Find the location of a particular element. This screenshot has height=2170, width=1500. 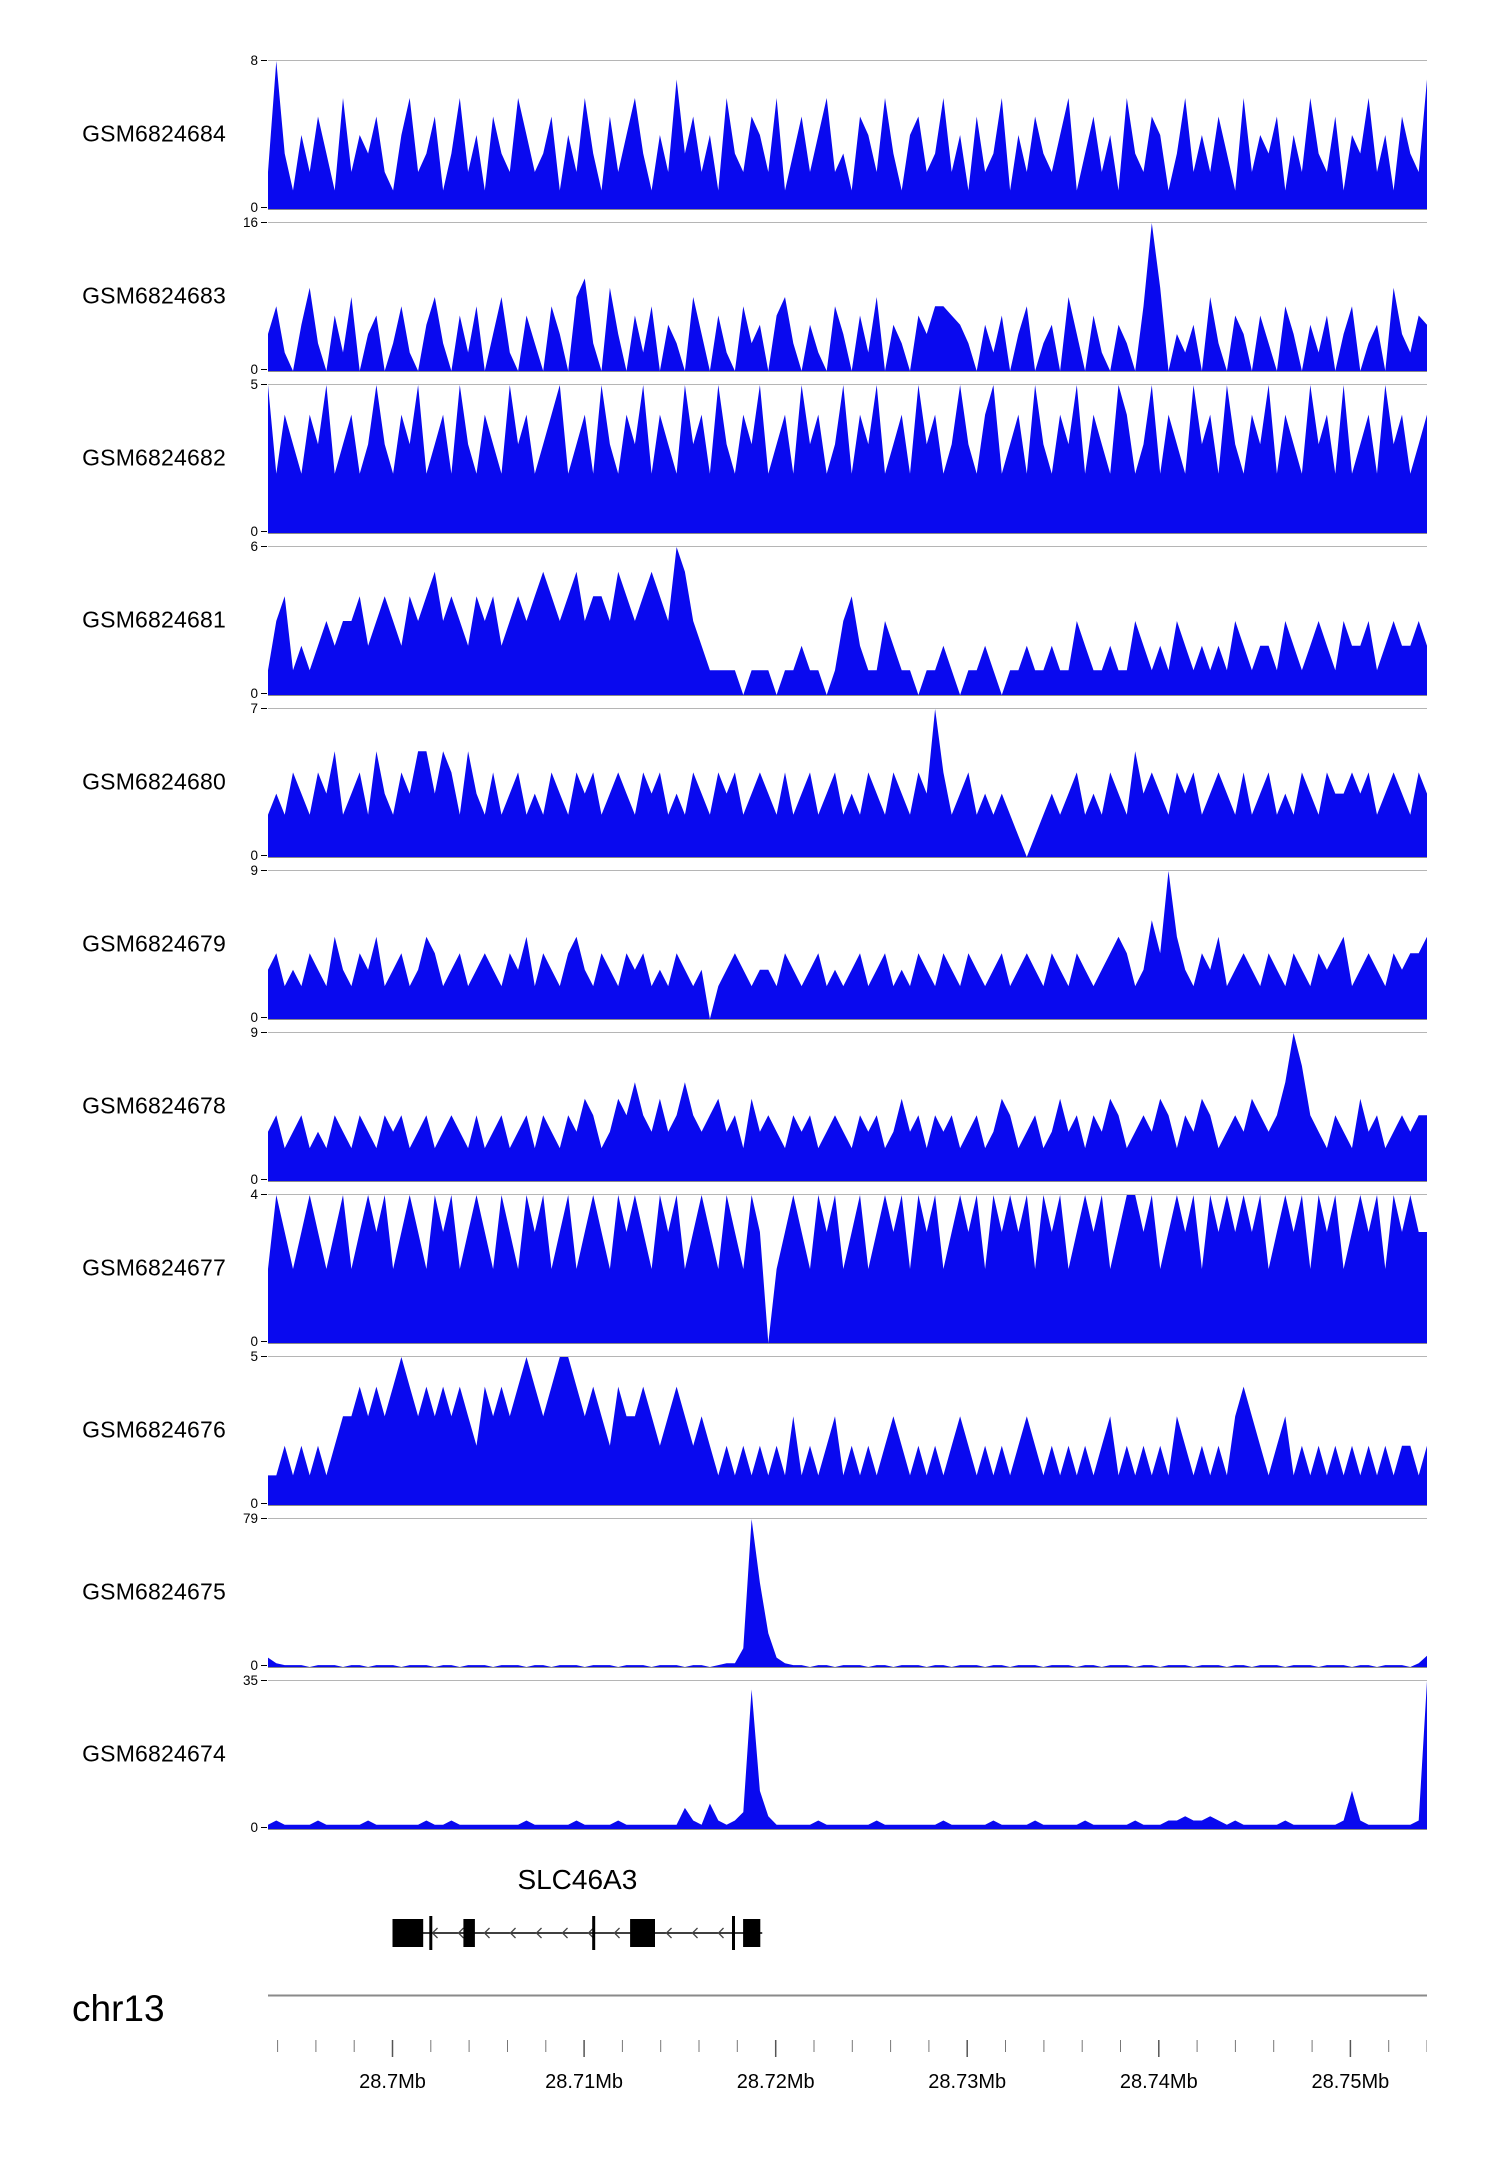

track-label: GSM6824679 is located at coordinates (154, 943).